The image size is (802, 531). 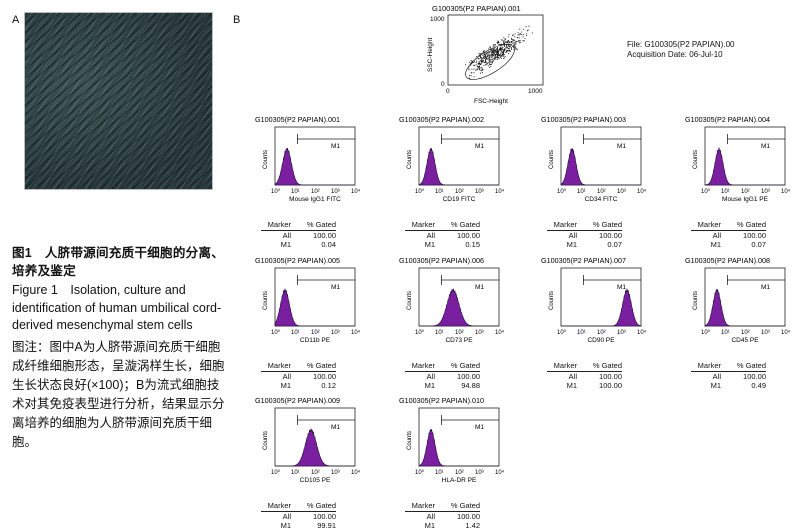 I want to click on stat-marker: M1, so click(x=429, y=385).